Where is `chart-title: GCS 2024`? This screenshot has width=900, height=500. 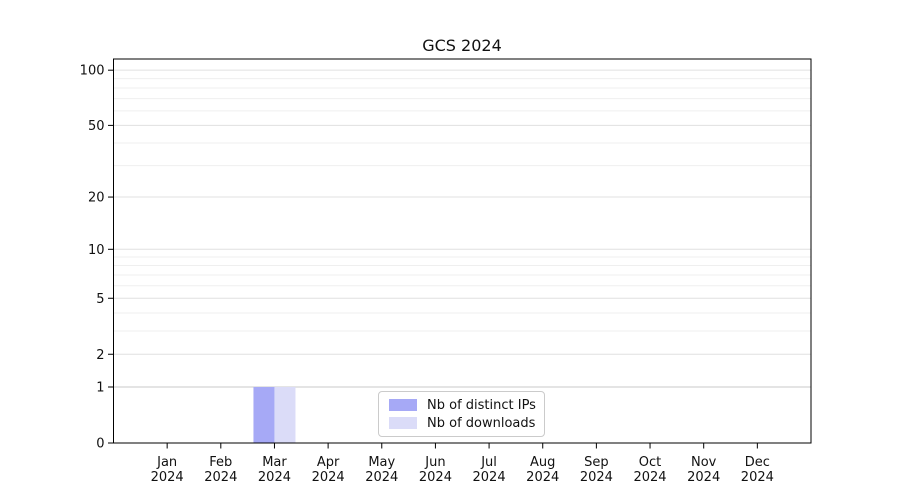 chart-title: GCS 2024 is located at coordinates (462, 45).